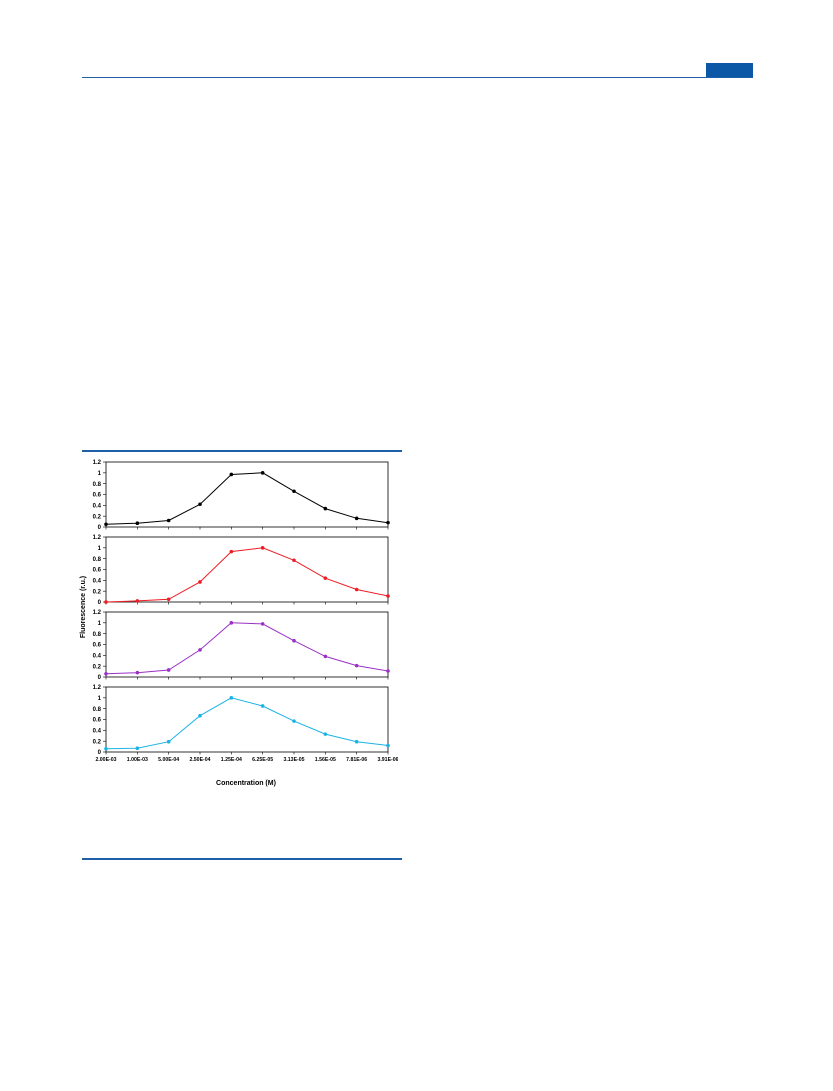  I want to click on x-tick-label: 2.50E-04, so click(199, 760).